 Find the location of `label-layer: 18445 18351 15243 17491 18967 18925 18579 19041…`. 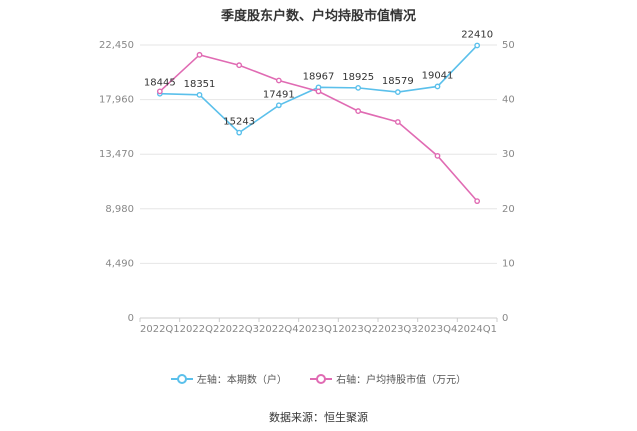

label-layer: 18445 18351 15243 17491 18967 18925 18579 19041… is located at coordinates (318, 78).